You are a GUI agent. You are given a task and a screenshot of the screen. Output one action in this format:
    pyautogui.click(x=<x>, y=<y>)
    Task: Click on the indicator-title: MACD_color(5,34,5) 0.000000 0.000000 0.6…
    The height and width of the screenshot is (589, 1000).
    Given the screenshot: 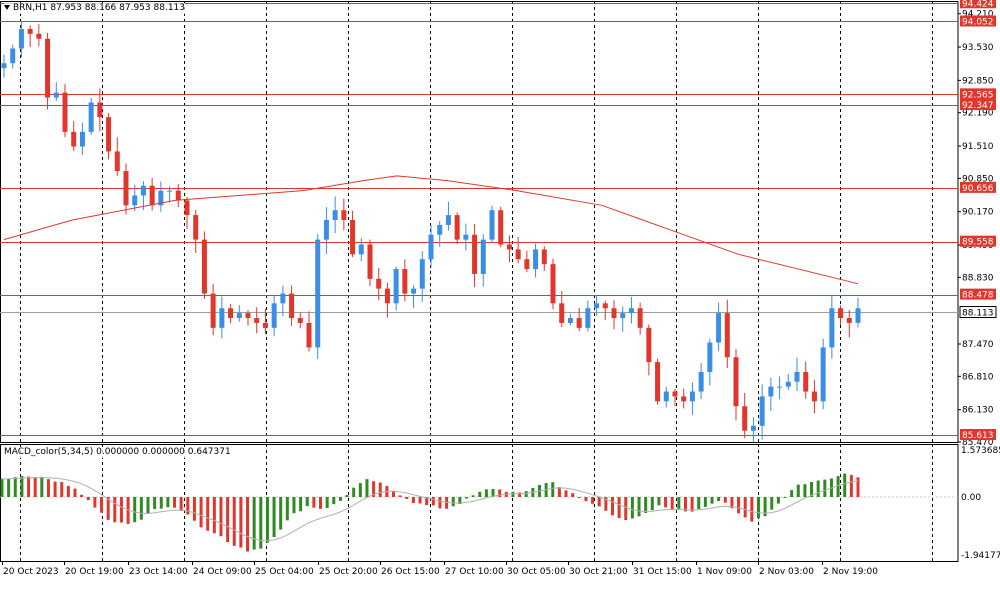 What is the action you would take?
    pyautogui.click(x=117, y=452)
    